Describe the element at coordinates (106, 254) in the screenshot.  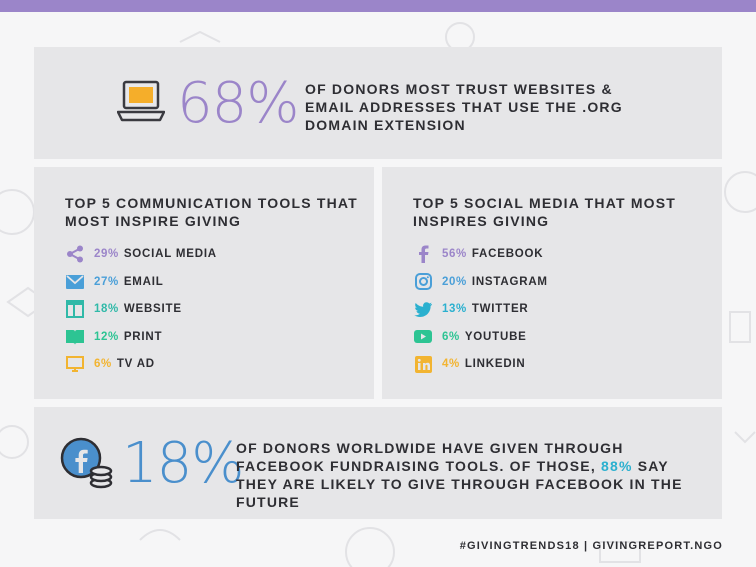
I see `item-percent: 29%` at that location.